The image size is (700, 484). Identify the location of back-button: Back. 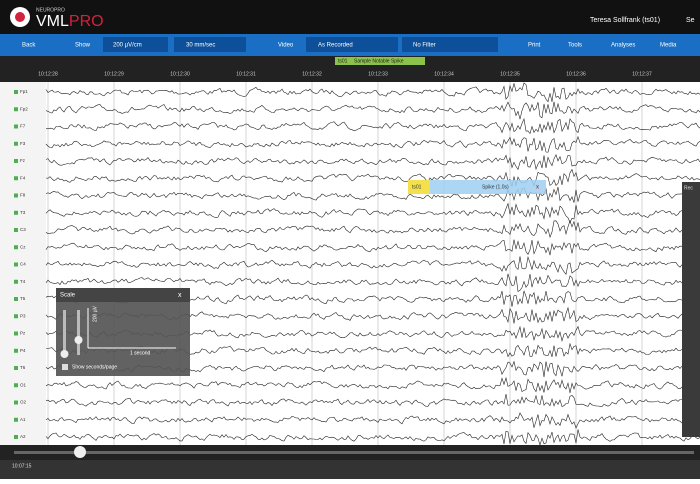
(29, 46).